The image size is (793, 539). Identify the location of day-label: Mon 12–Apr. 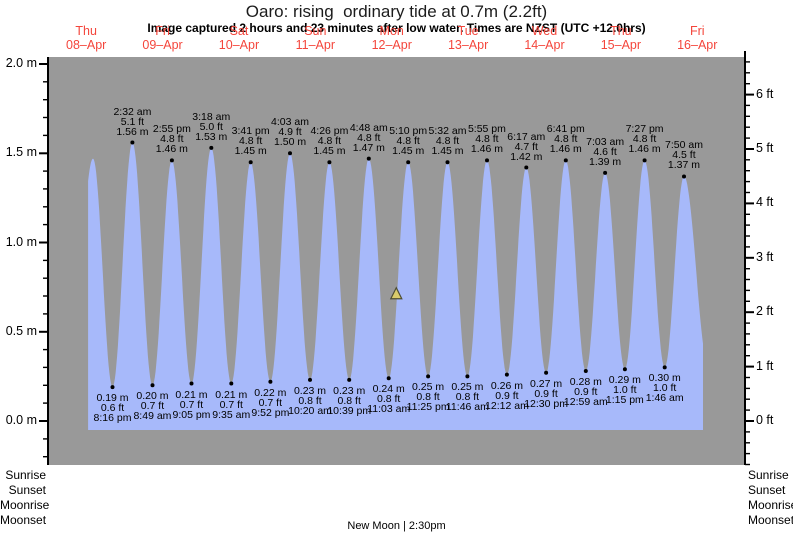
(392, 38).